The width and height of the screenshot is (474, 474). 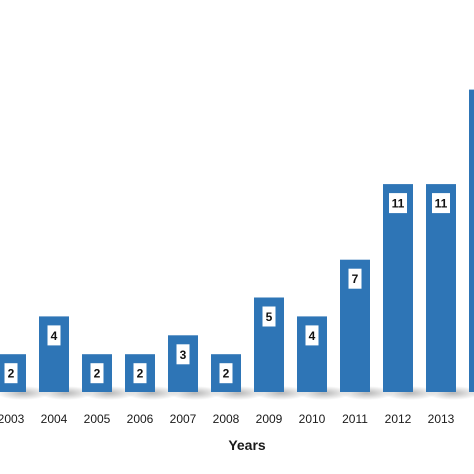 I want to click on x-tick-2003: 2003, so click(x=12, y=419).